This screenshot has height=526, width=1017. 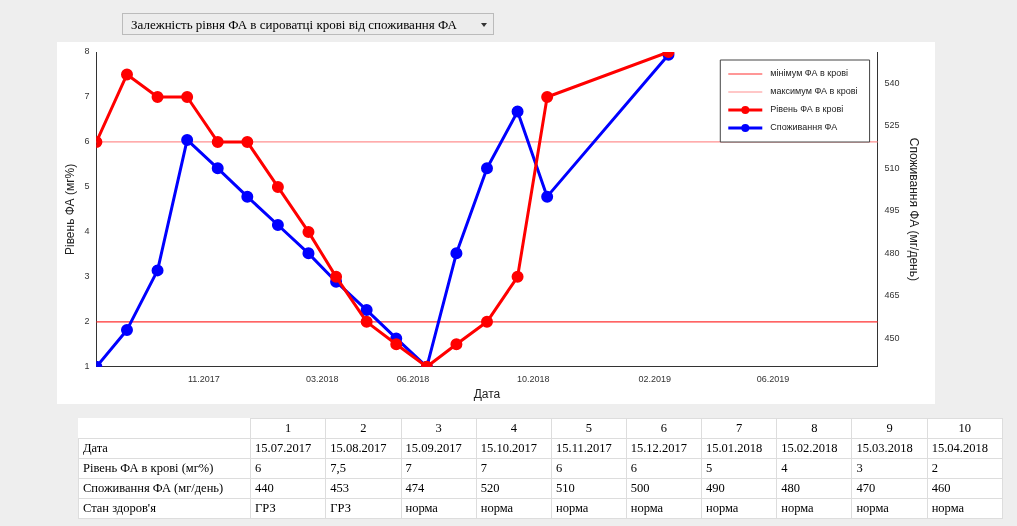 I want to click on x-axis-title: Дата, so click(x=487, y=394).